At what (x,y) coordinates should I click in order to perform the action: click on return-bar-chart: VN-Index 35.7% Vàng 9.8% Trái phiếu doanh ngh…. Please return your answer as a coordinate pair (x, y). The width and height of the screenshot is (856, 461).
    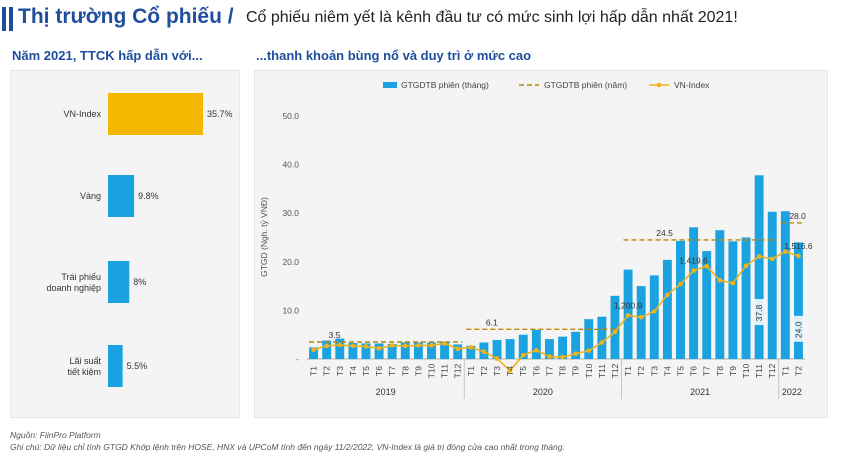
    Looking at the image, I should click on (139, 240).